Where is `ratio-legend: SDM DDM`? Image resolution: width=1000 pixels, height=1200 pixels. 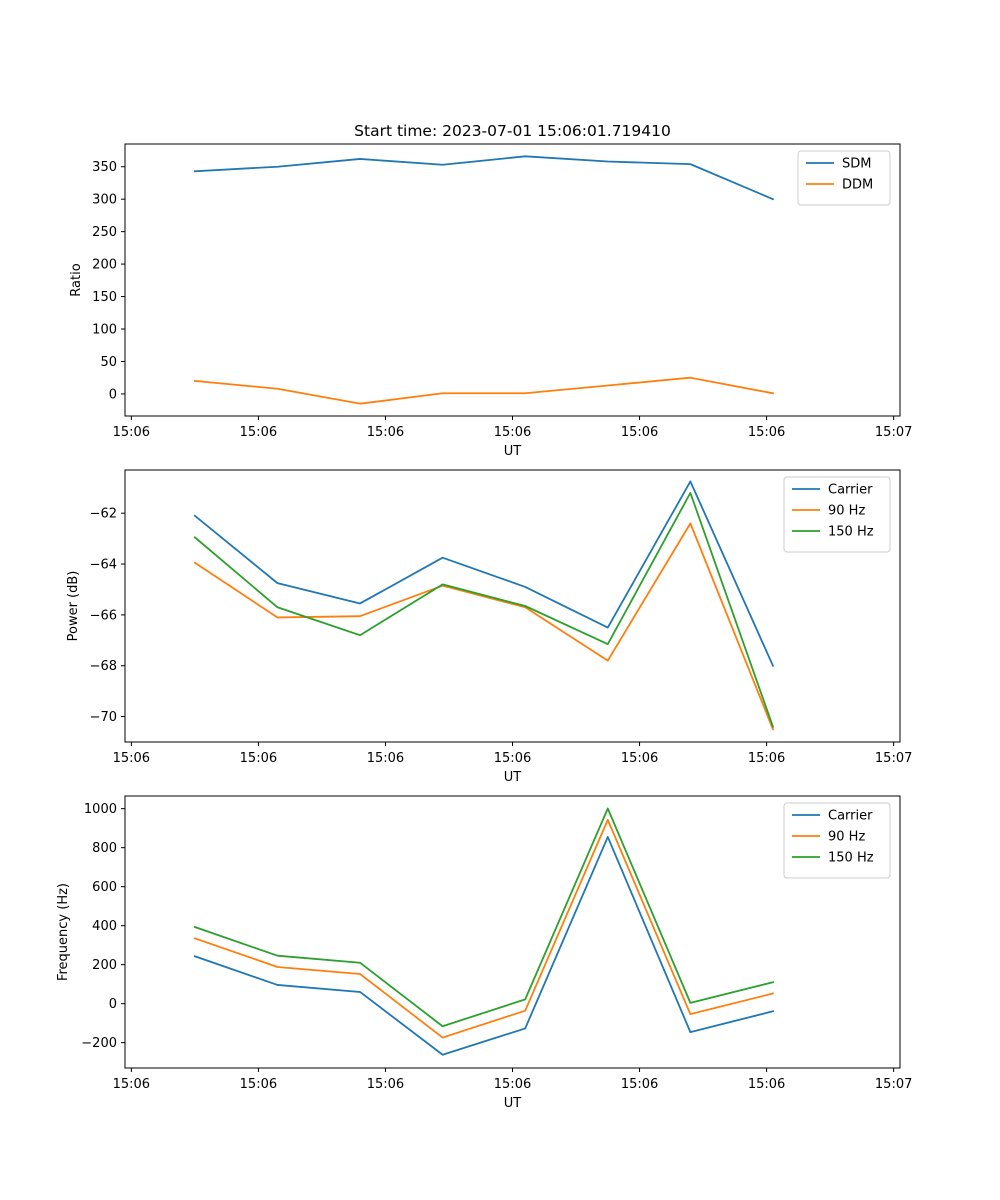 ratio-legend: SDM DDM is located at coordinates (844, 178).